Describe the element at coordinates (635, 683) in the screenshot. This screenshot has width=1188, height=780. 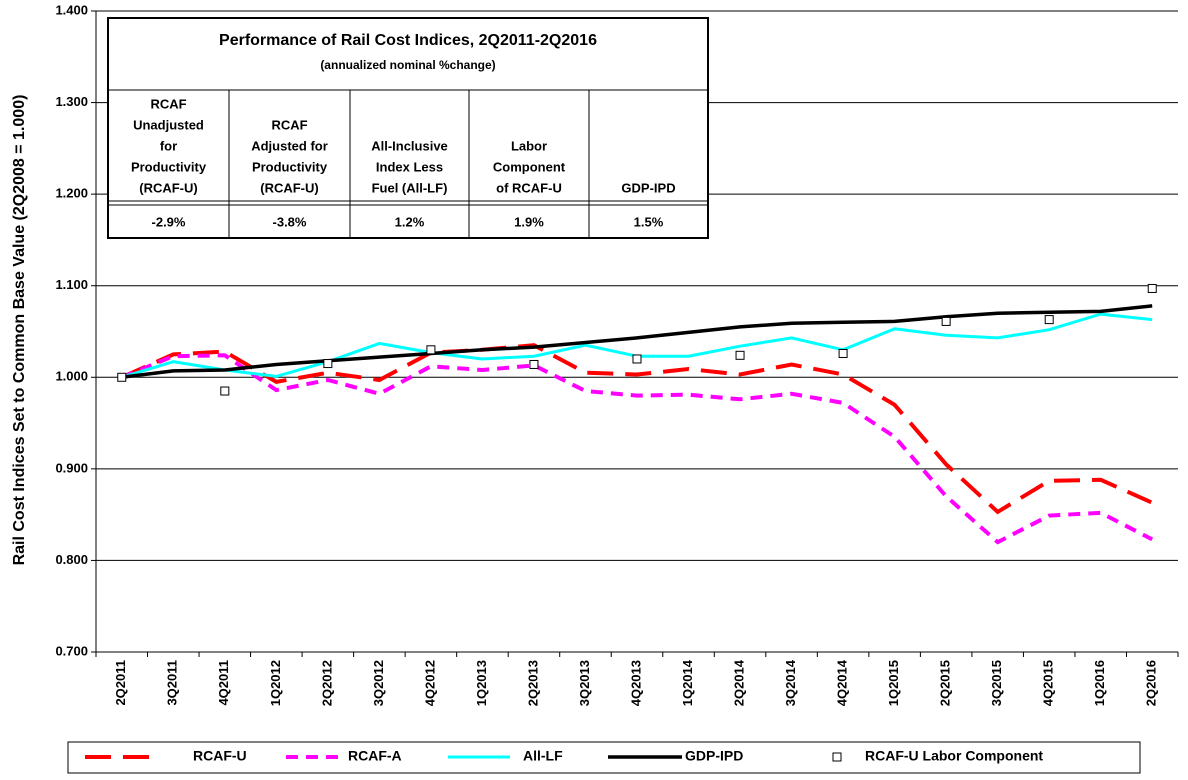
I see `x-tick-label: 4Q2013` at that location.